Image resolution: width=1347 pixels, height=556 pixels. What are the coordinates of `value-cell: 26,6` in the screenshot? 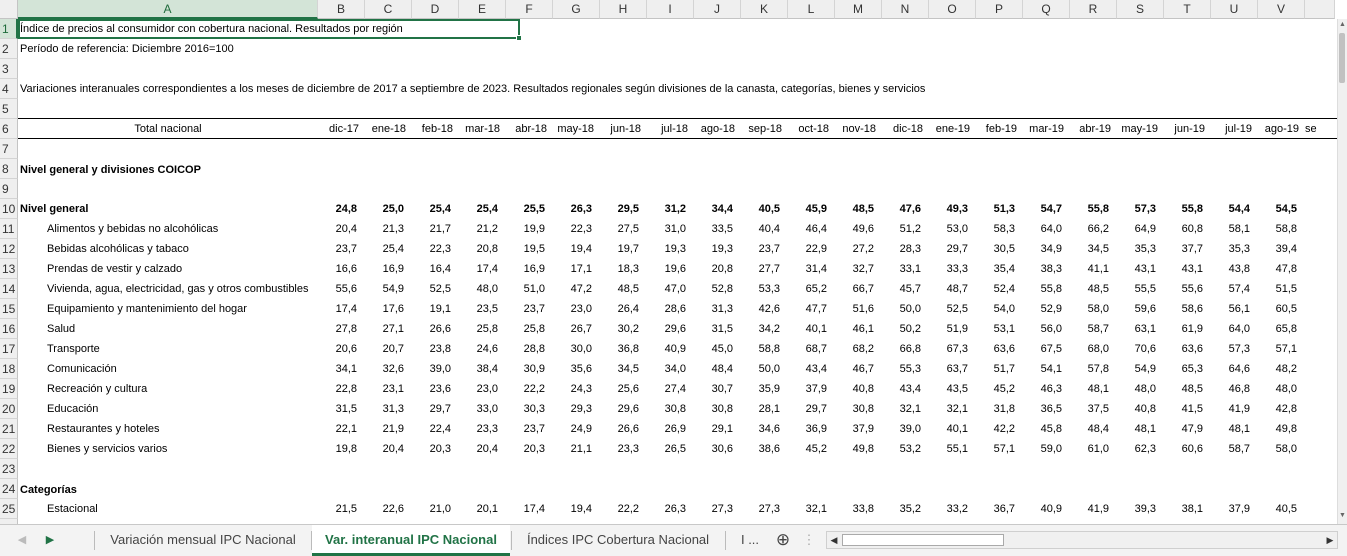 It's located at (431, 329).